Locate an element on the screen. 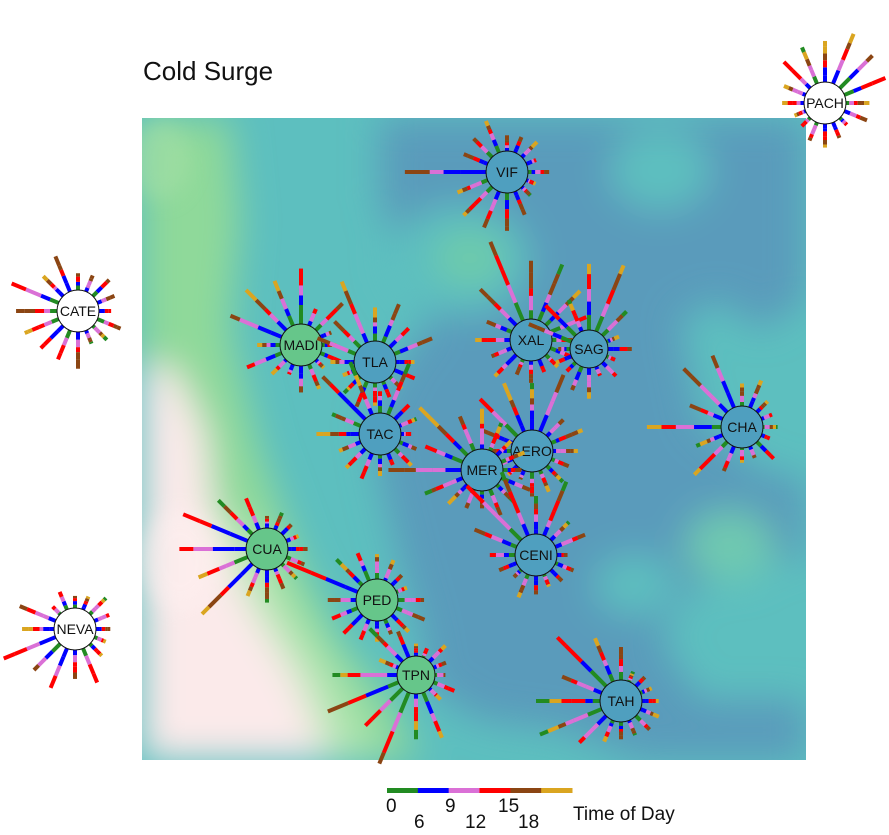 Image resolution: width=889 pixels, height=835 pixels. legend-hour-15: 15 is located at coordinates (508, 806).